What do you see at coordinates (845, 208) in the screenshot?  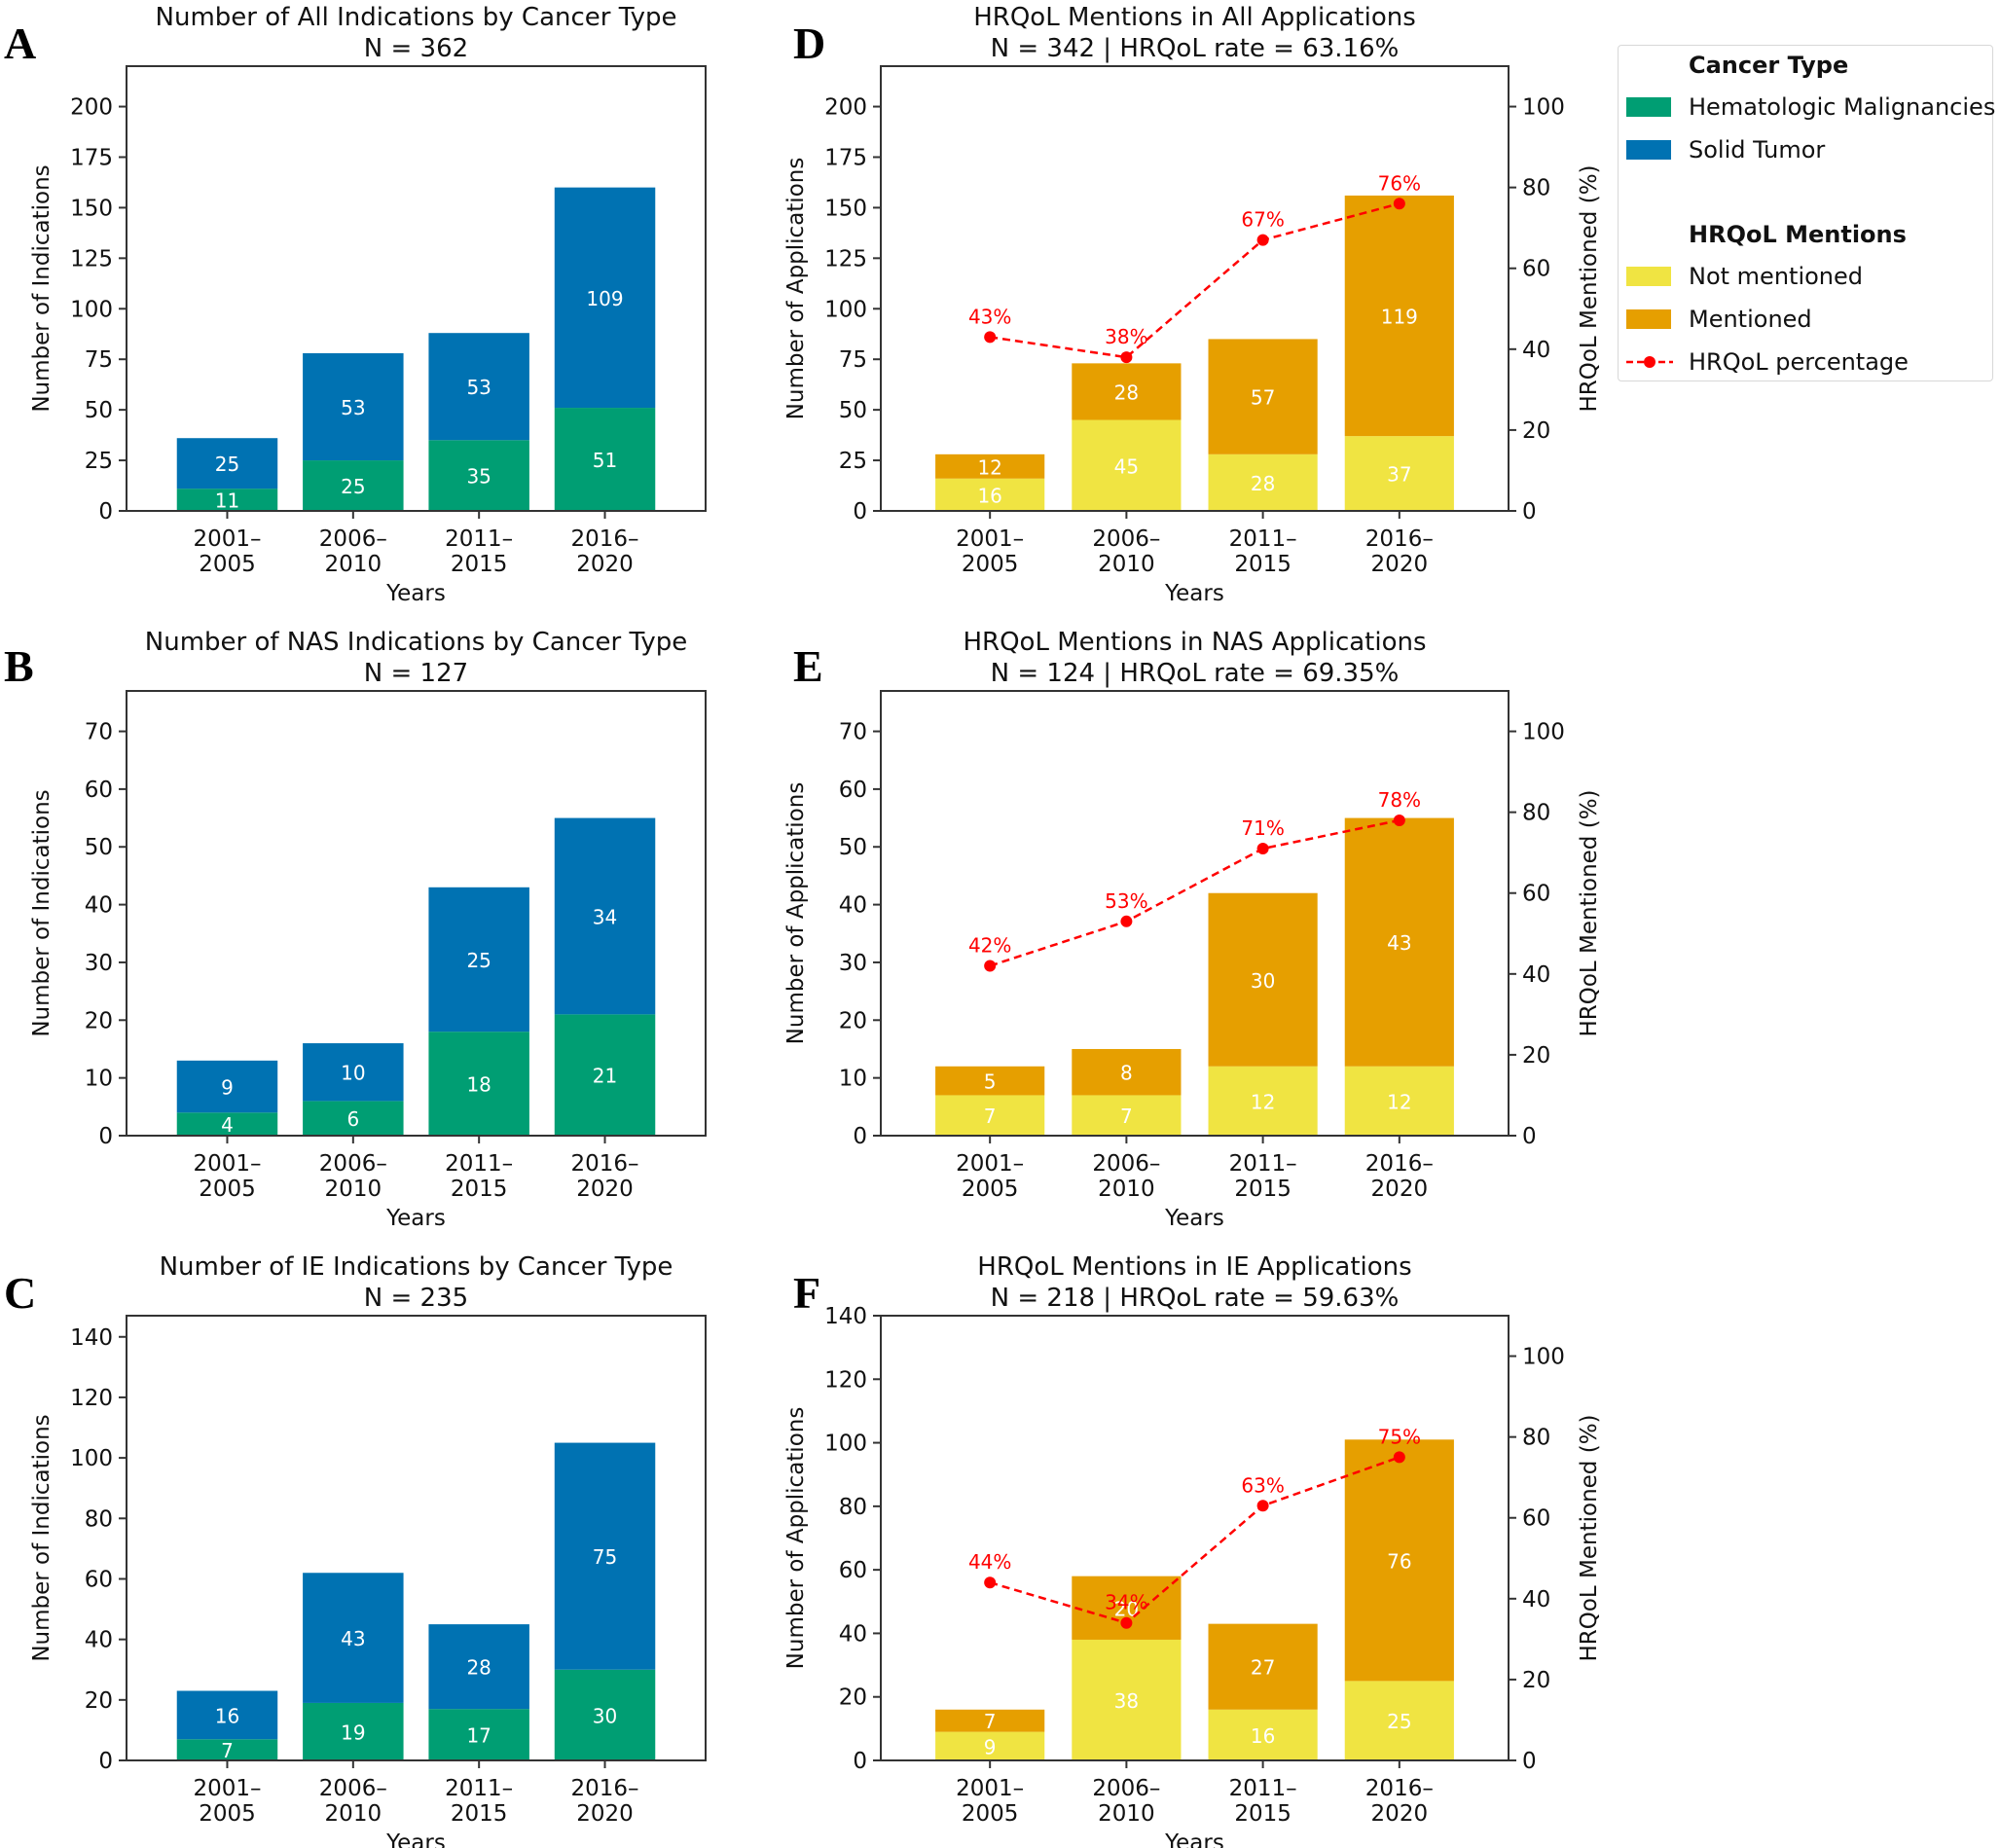 I see `panel-d-ytick-label: 150` at bounding box center [845, 208].